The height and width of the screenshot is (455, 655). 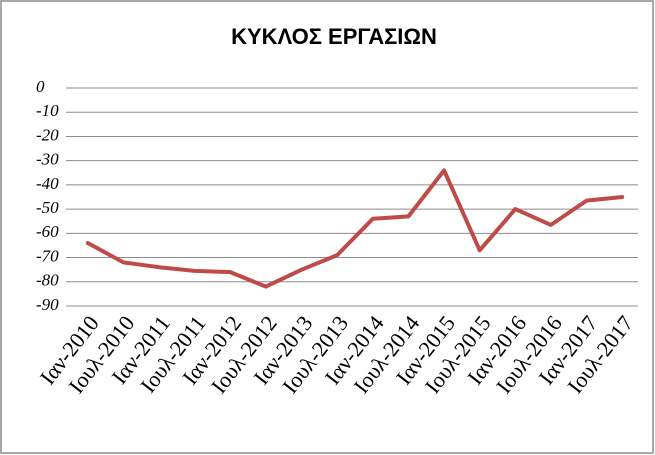 I want to click on y-tick-label: -10, so click(x=47, y=110).